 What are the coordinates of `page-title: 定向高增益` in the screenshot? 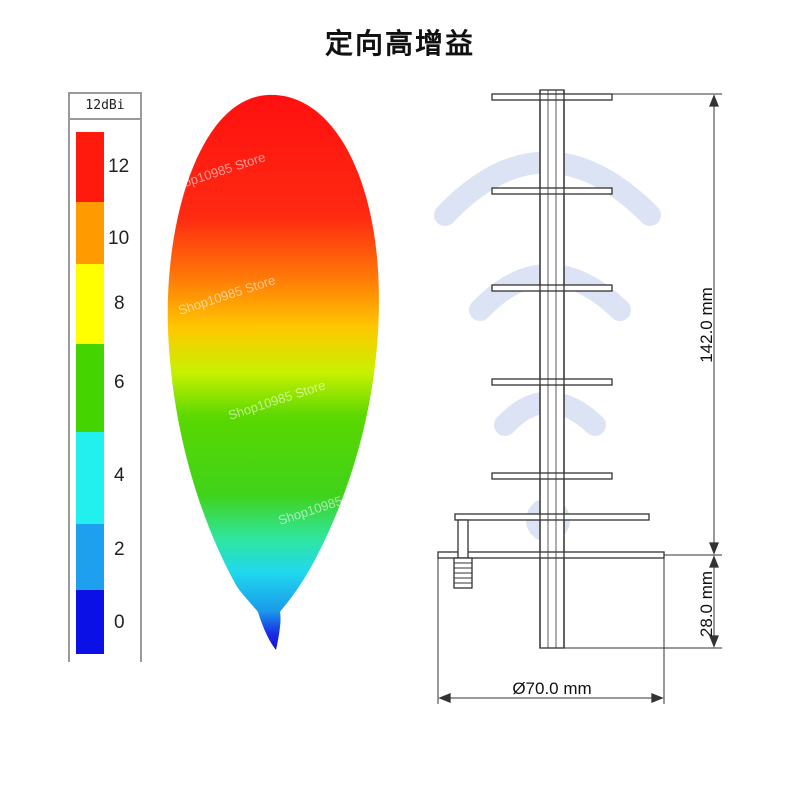 It's located at (399, 43).